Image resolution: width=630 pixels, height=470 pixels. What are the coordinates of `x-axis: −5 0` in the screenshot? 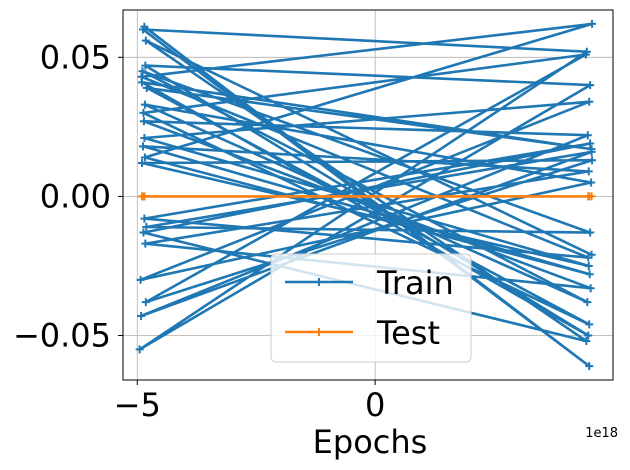 It's located at (249, 402).